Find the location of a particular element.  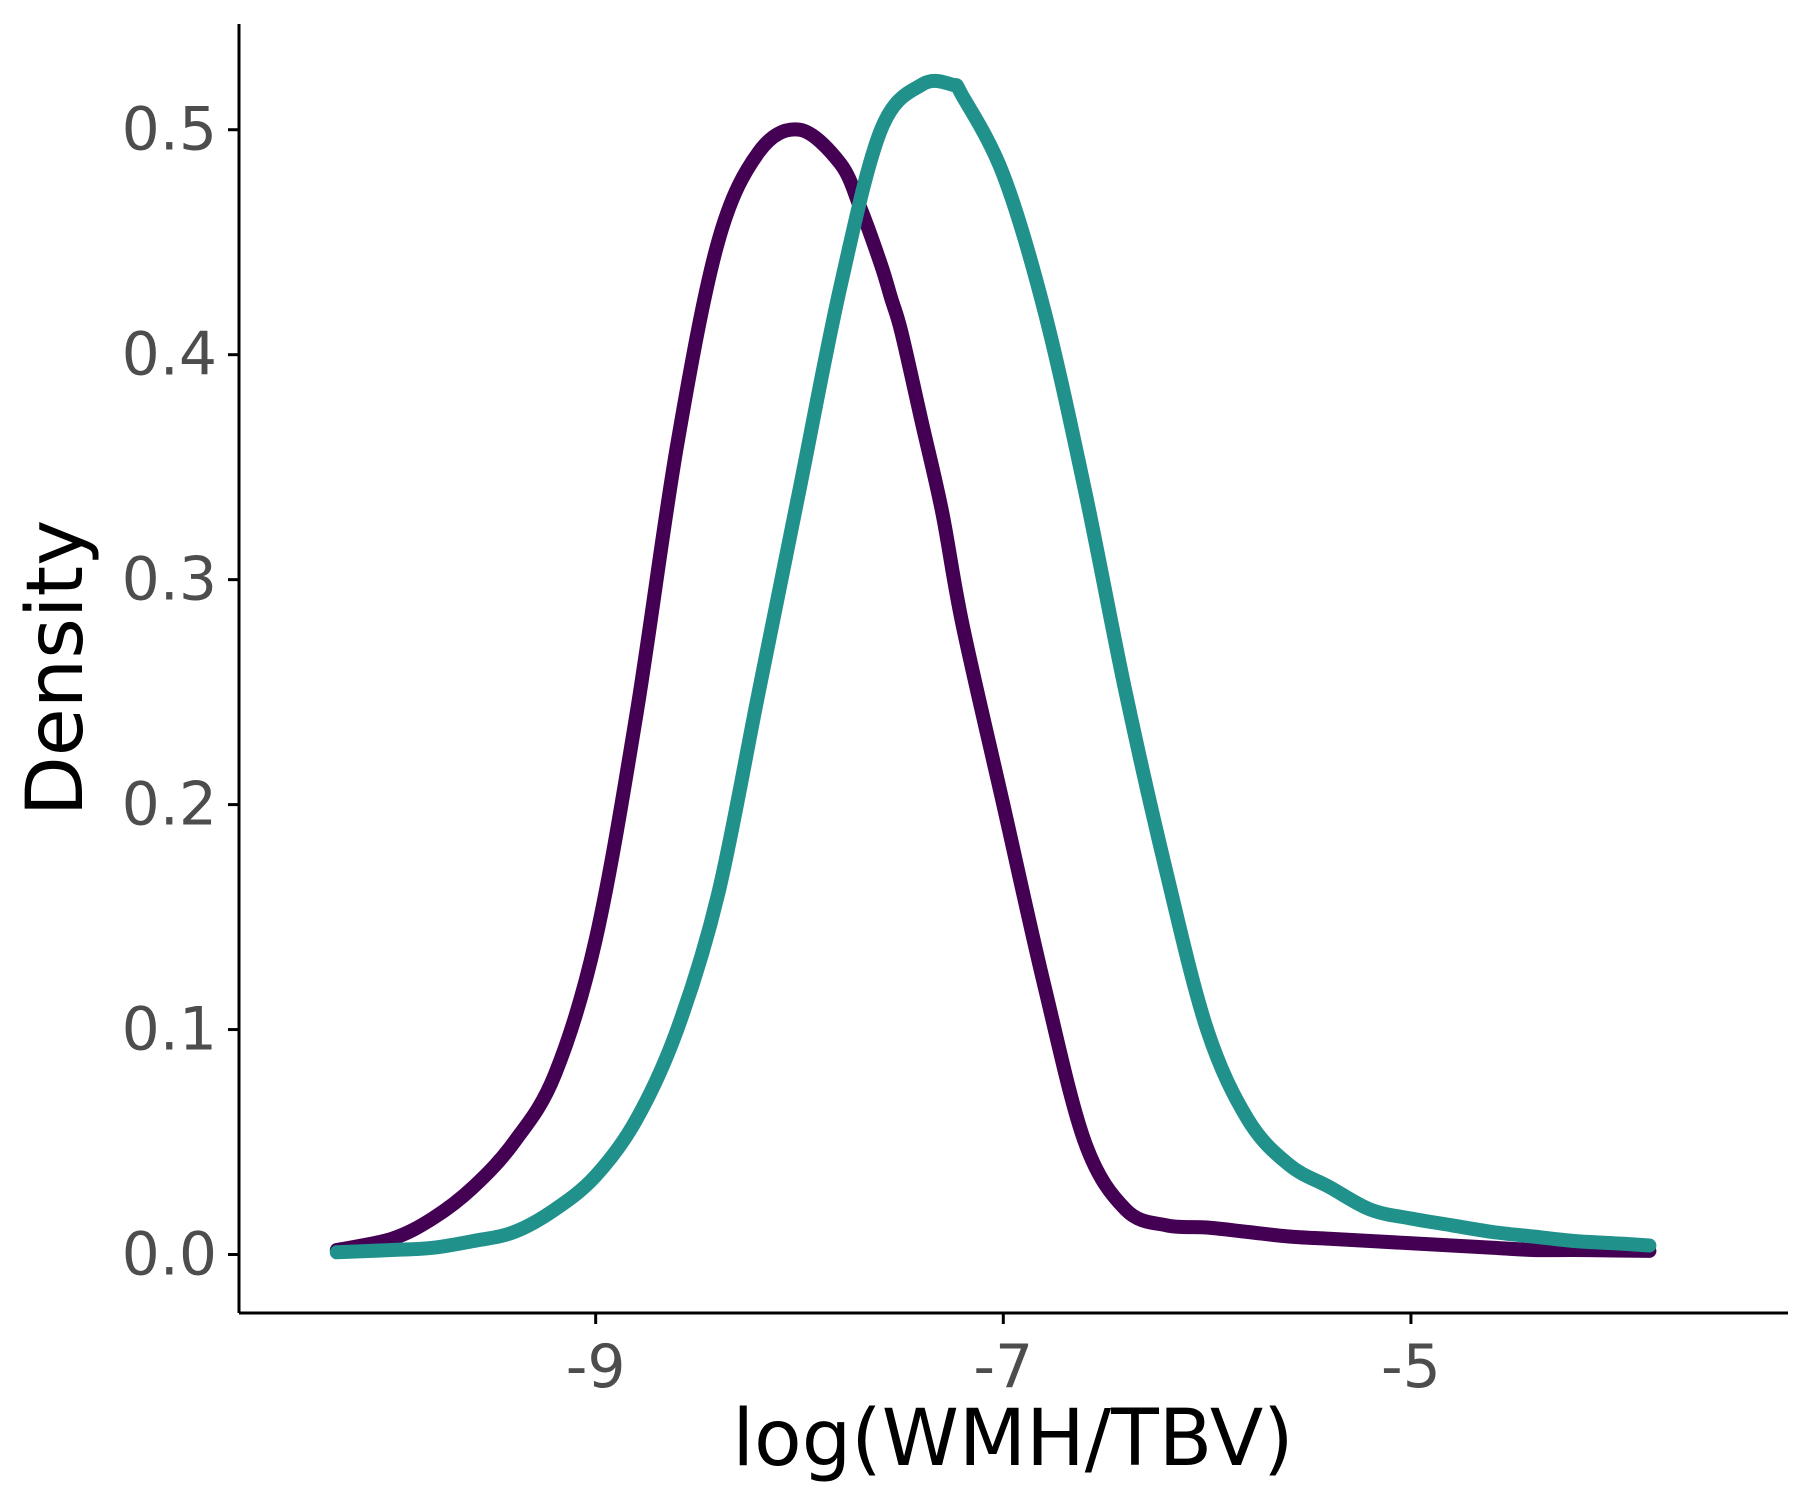

x-tick-label: -9 is located at coordinates (596, 1367).